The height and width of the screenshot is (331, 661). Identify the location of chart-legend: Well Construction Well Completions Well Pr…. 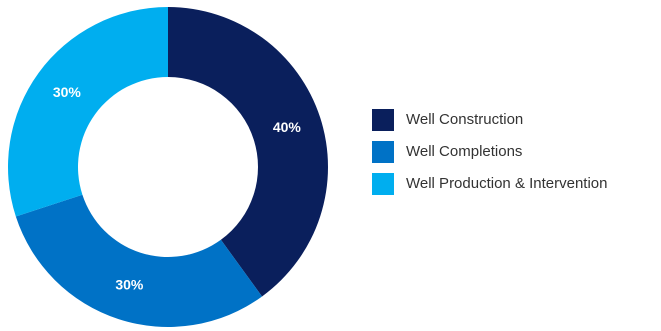
(490, 152).